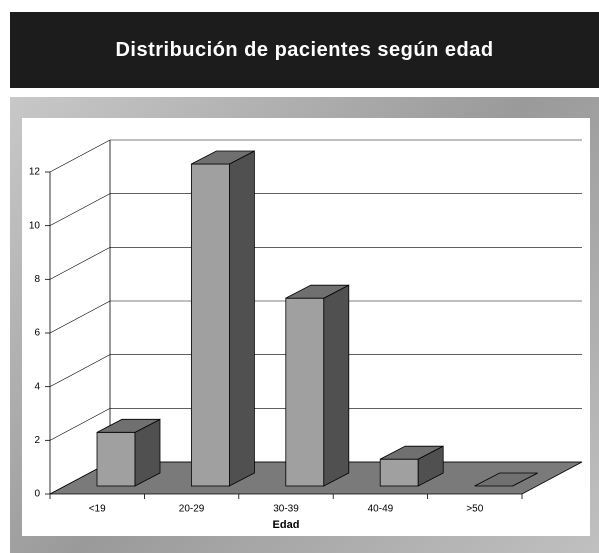 The image size is (599, 553). I want to click on x-axis-label: Edad, so click(286, 525).